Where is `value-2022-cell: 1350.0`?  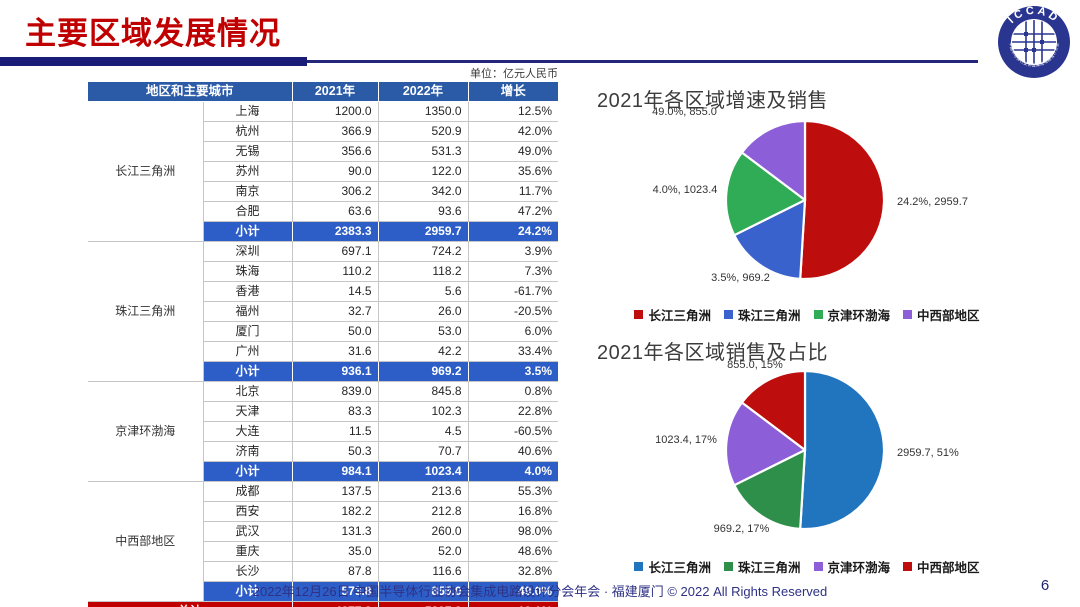
value-2022-cell: 1350.0 is located at coordinates (423, 111).